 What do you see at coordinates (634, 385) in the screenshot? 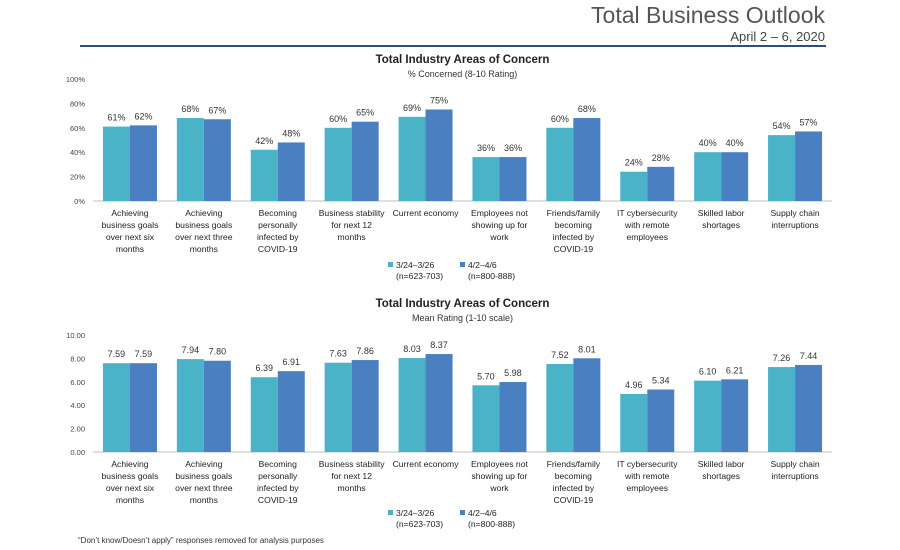
I see `data-label: 4.96` at bounding box center [634, 385].